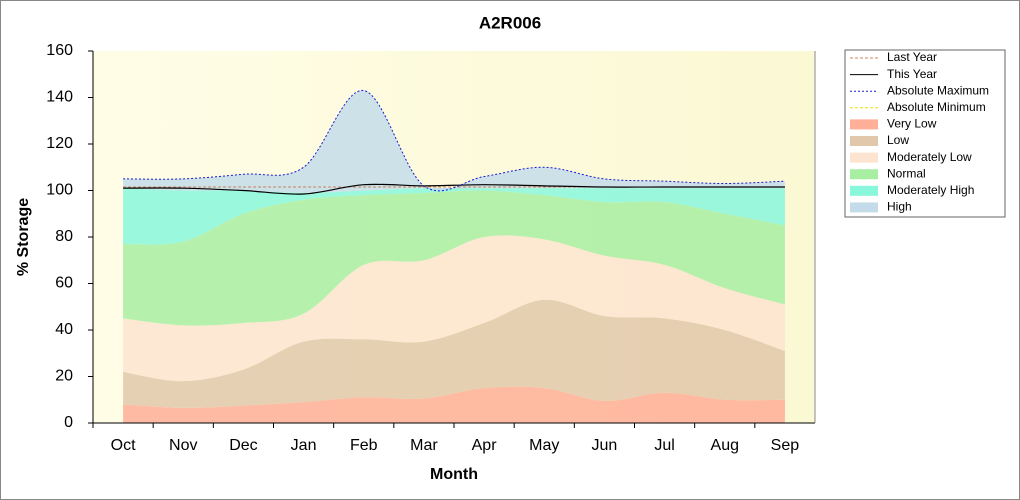 This screenshot has width=1020, height=500. What do you see at coordinates (912, 74) in the screenshot?
I see `legend-label: This Year` at bounding box center [912, 74].